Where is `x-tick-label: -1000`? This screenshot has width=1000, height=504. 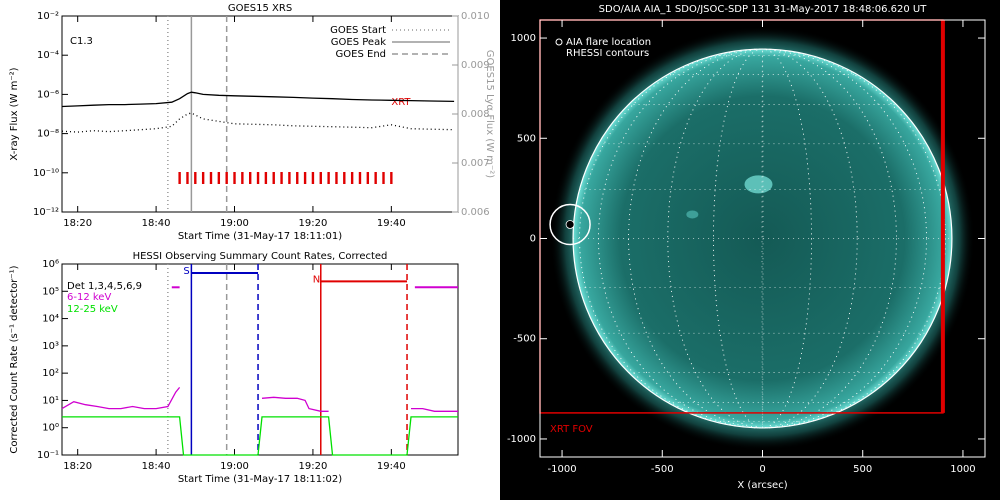
x-tick-label: -1000 is located at coordinates (562, 469).